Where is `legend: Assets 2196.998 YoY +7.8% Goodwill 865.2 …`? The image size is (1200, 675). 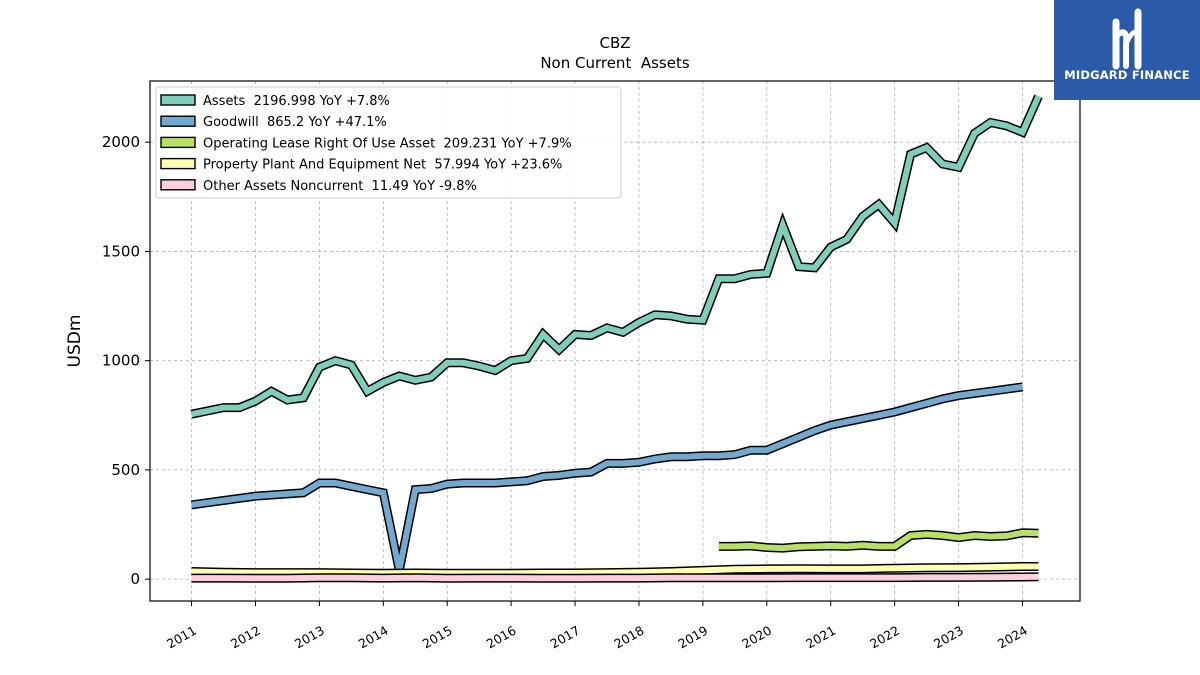 legend: Assets 2196.998 YoY +7.8% Goodwill 865.2 … is located at coordinates (388, 142).